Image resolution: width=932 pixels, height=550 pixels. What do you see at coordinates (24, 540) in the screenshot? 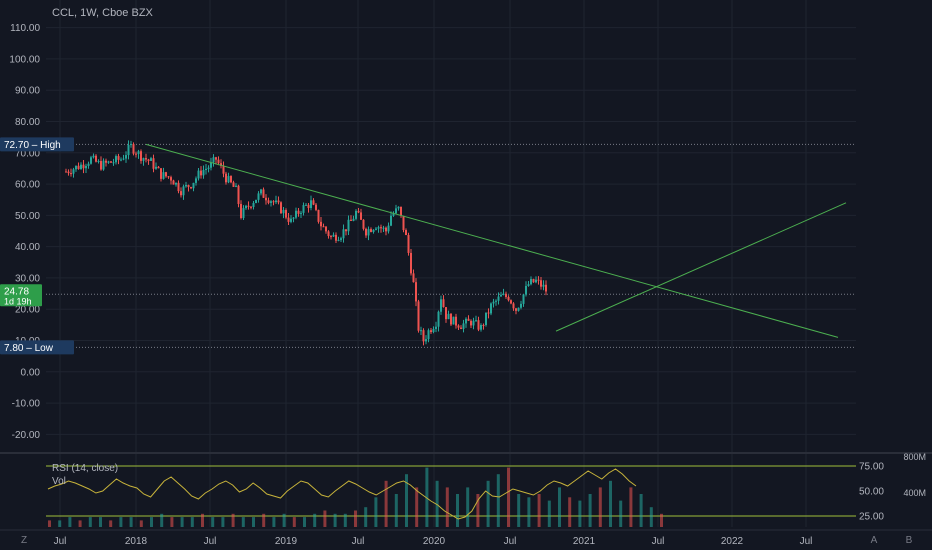
I see `auto-scale-button: Z` at bounding box center [24, 540].